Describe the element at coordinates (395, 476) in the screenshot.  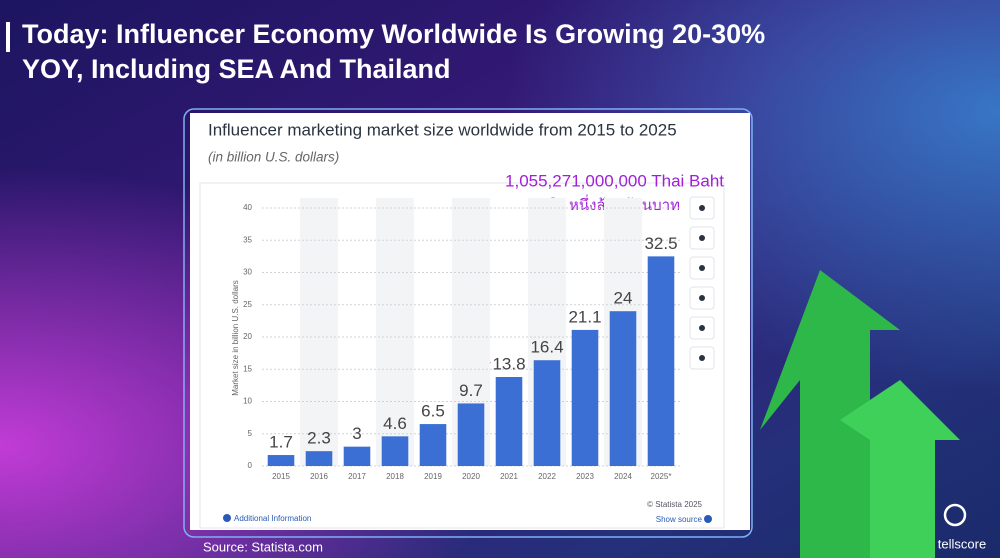
I see `x-tick-label: 2018` at that location.